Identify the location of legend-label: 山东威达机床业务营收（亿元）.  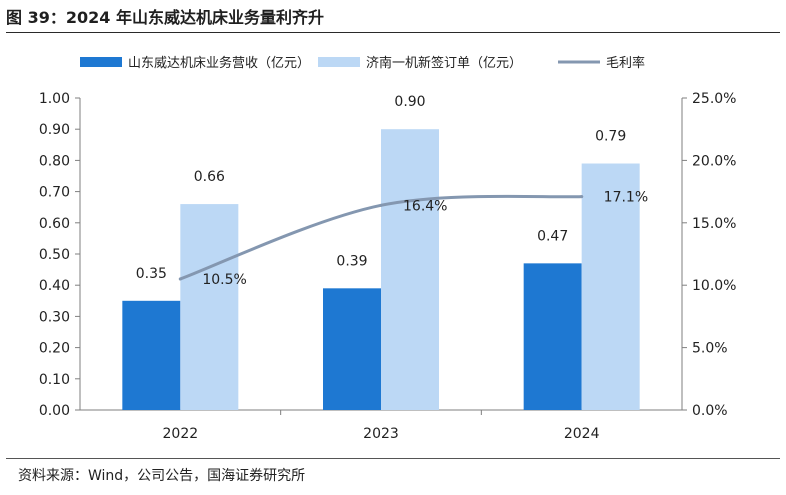
(219, 63).